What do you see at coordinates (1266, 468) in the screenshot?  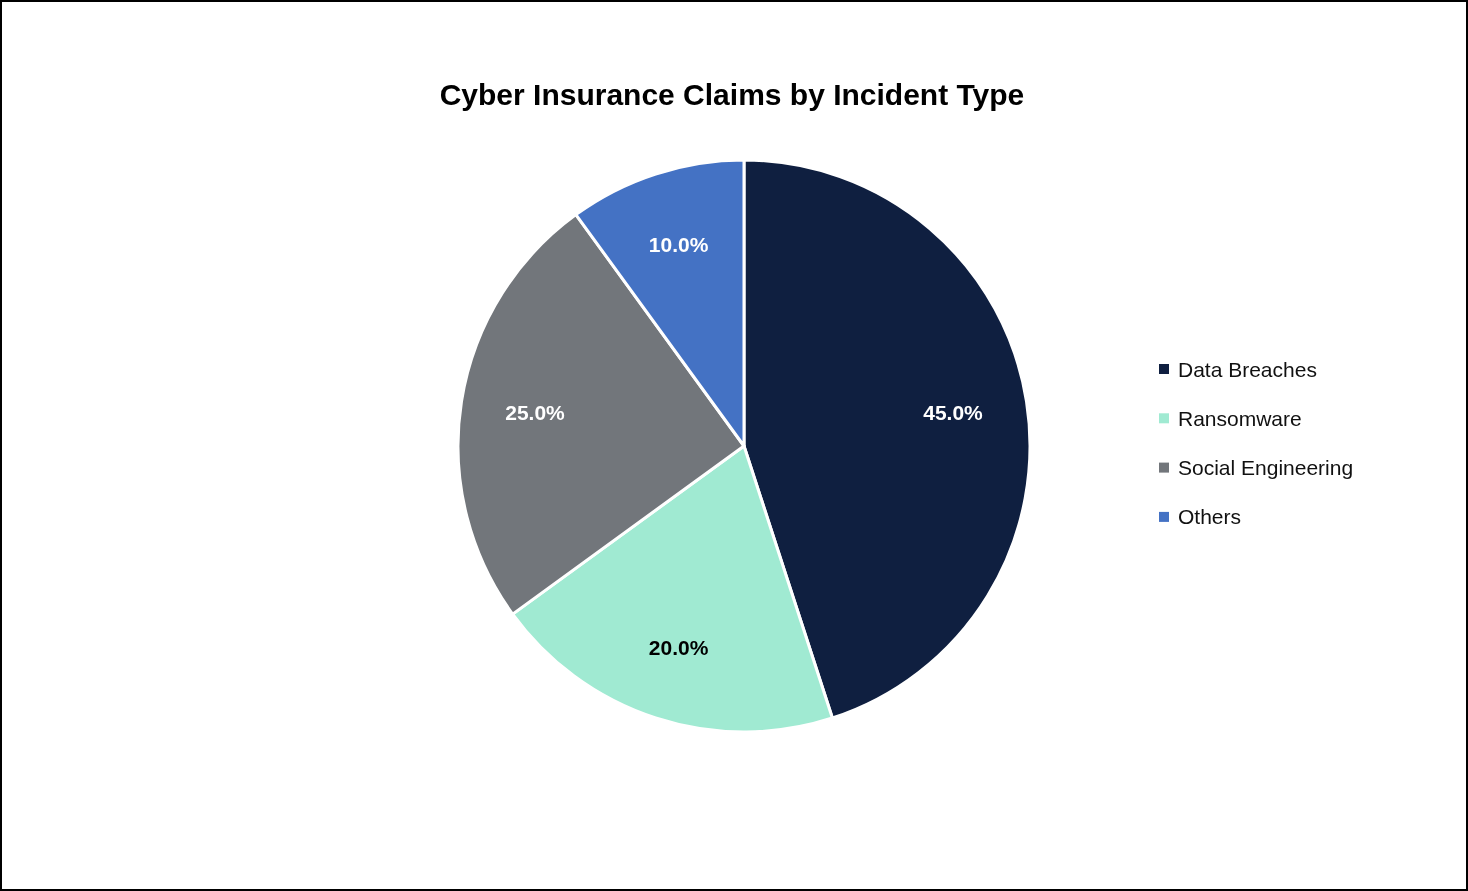 I see `legend-label: Social Engineering` at bounding box center [1266, 468].